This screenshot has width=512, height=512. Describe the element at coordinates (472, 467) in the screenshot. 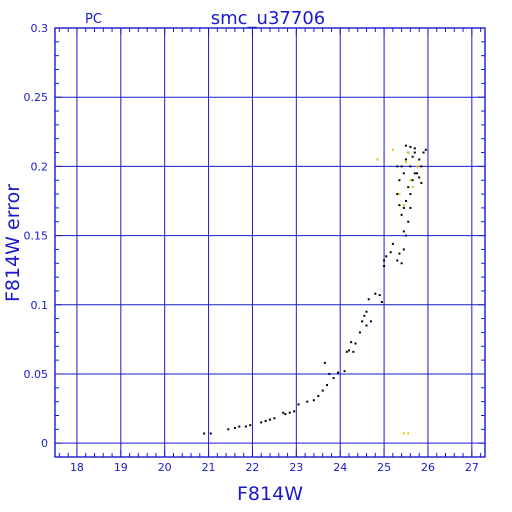

I see `x-tick-label: 27` at that location.